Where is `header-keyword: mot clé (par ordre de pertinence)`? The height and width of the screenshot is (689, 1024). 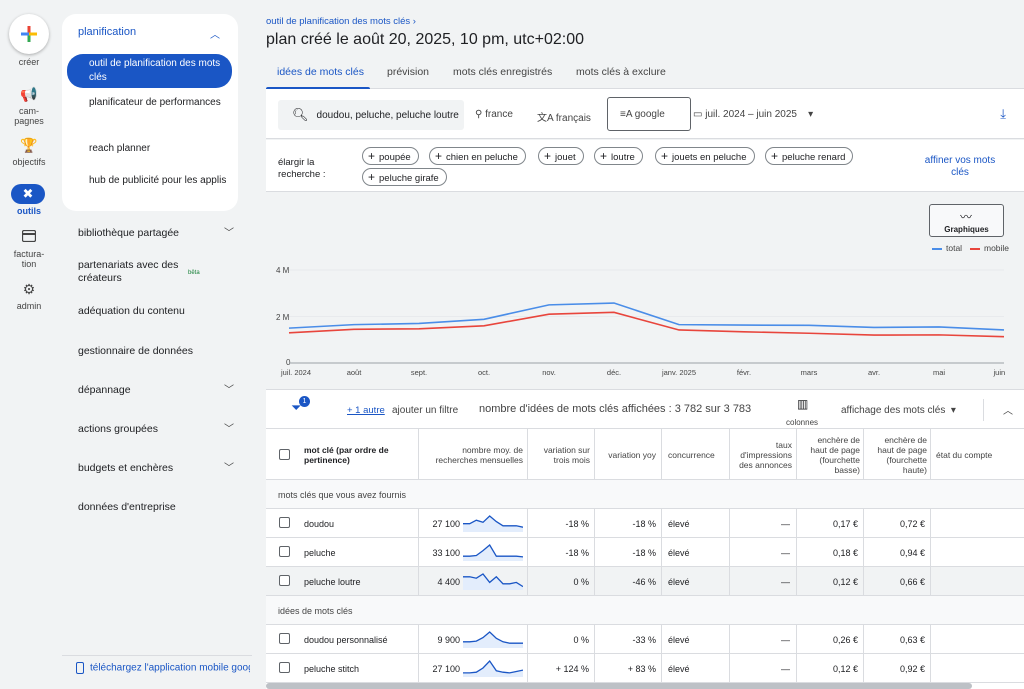 header-keyword: mot clé (par ordre de pertinence) is located at coordinates (346, 455).